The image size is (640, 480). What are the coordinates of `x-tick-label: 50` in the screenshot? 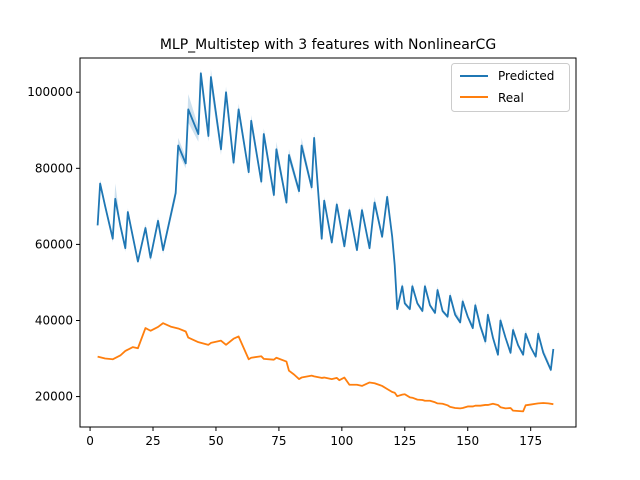 It's located at (215, 441).